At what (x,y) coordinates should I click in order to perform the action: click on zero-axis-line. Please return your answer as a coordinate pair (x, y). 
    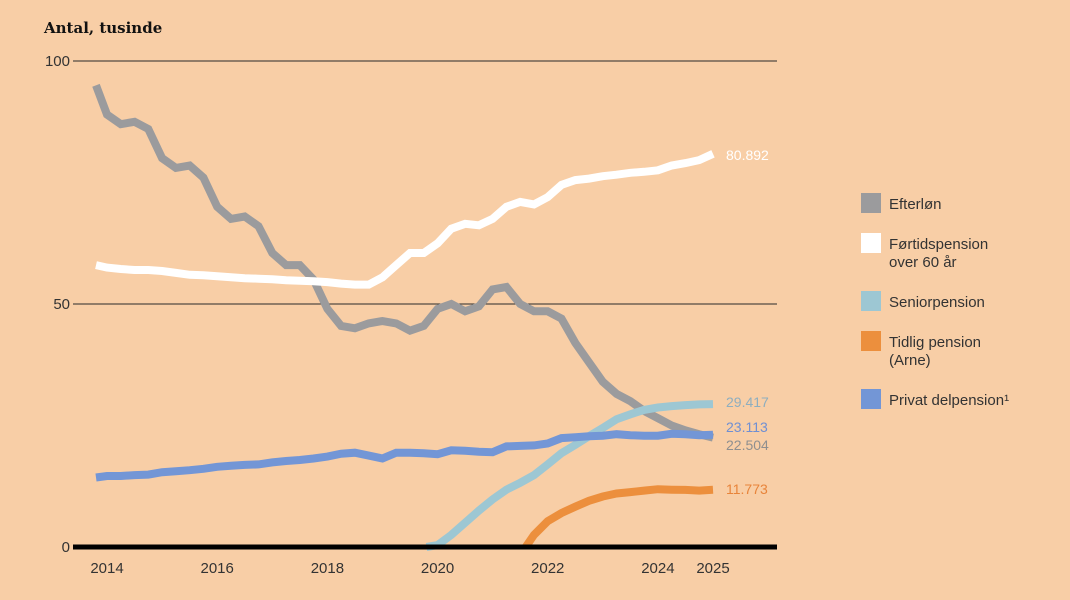
    Looking at the image, I should click on (425, 547).